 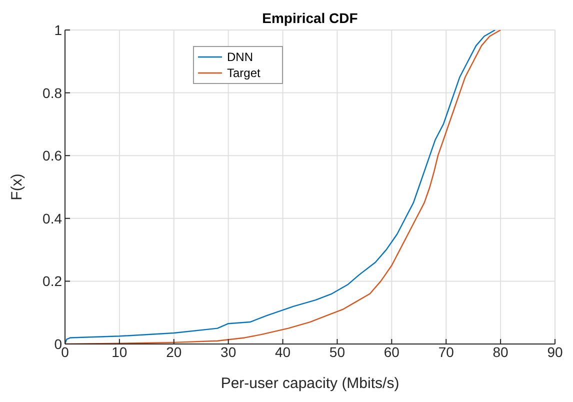 What do you see at coordinates (500, 352) in the screenshot?
I see `x-tick-label: 80` at bounding box center [500, 352].